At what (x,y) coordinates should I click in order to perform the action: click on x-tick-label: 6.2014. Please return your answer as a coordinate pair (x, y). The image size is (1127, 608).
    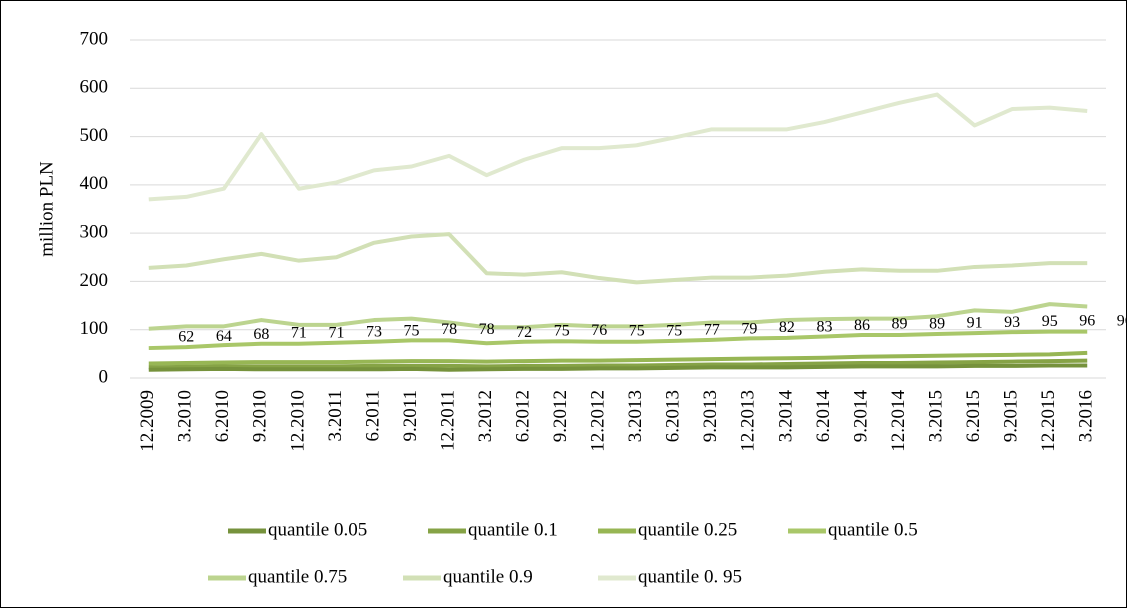
    Looking at the image, I should click on (823, 416).